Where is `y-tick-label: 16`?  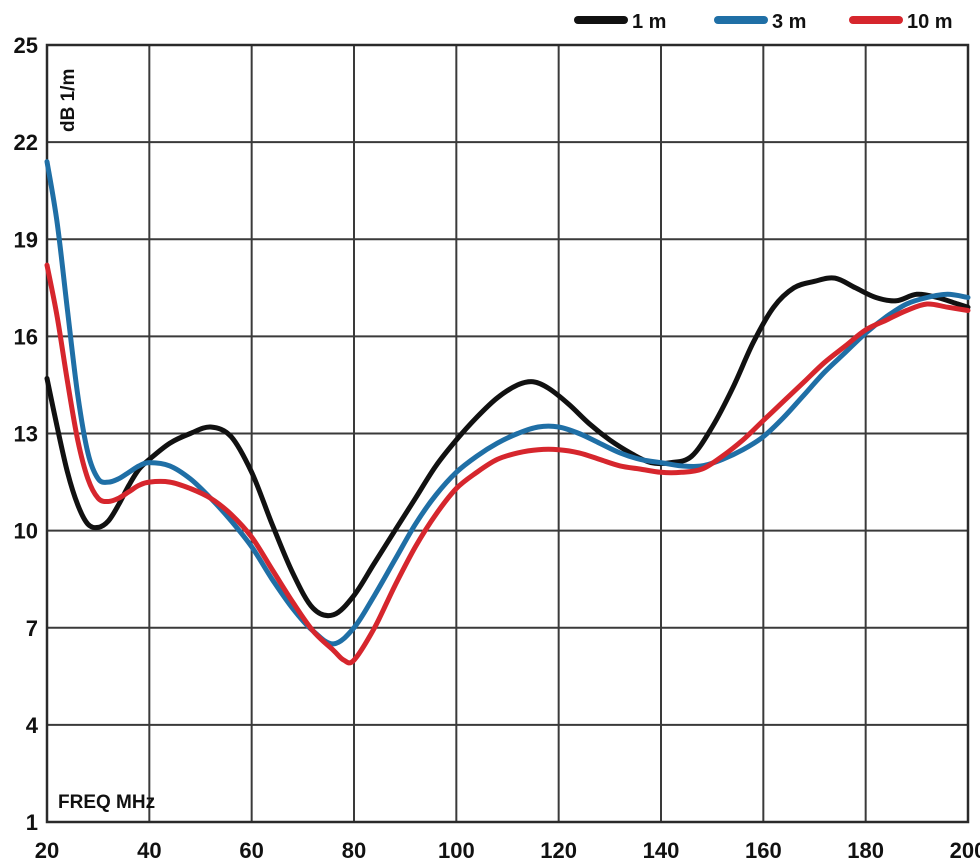 y-tick-label: 16 is located at coordinates (26, 336).